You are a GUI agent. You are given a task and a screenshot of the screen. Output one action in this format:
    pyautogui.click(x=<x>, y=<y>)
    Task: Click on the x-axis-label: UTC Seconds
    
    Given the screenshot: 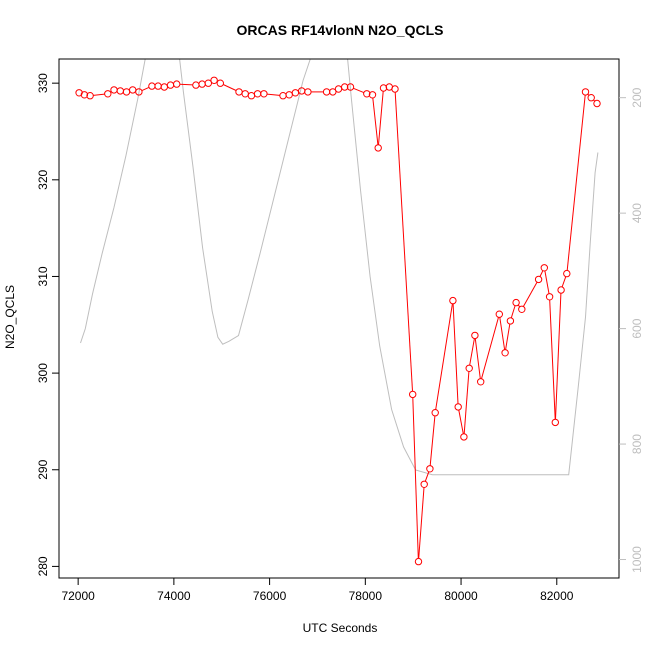 What is the action you would take?
    pyautogui.click(x=340, y=628)
    